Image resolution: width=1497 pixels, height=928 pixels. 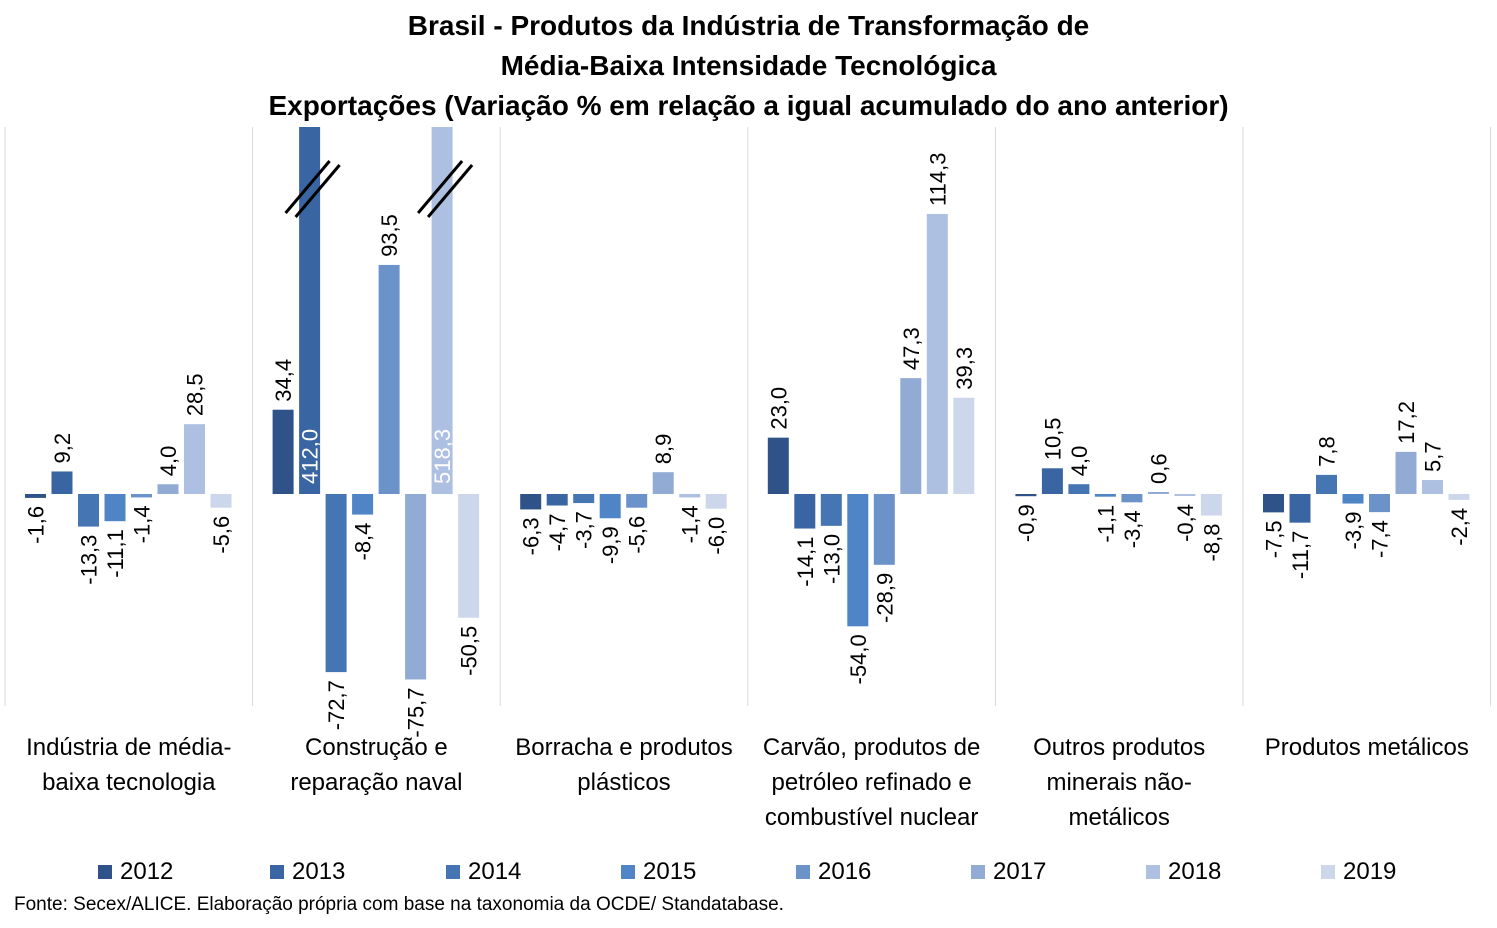 I want to click on legend-label: 2013, so click(x=319, y=871).